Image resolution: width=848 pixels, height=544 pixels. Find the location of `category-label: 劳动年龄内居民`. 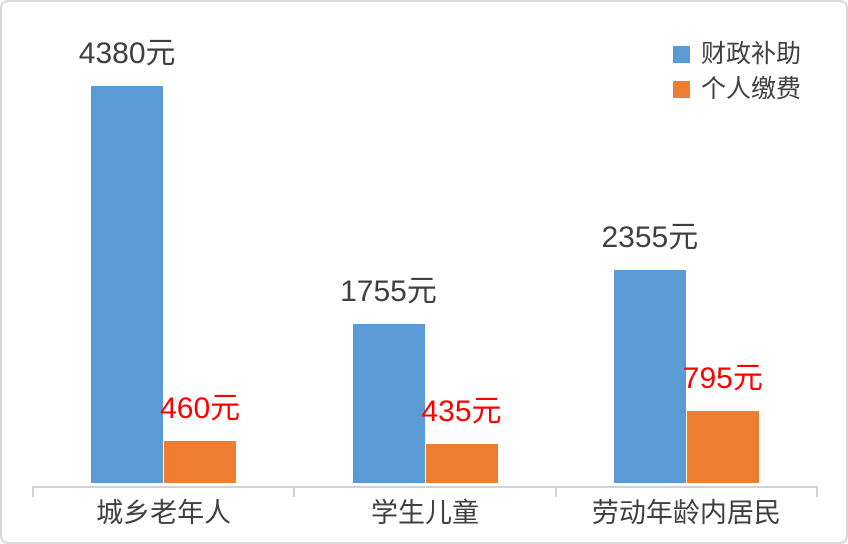

category-label: 劳动年龄内居民 is located at coordinates (686, 513).